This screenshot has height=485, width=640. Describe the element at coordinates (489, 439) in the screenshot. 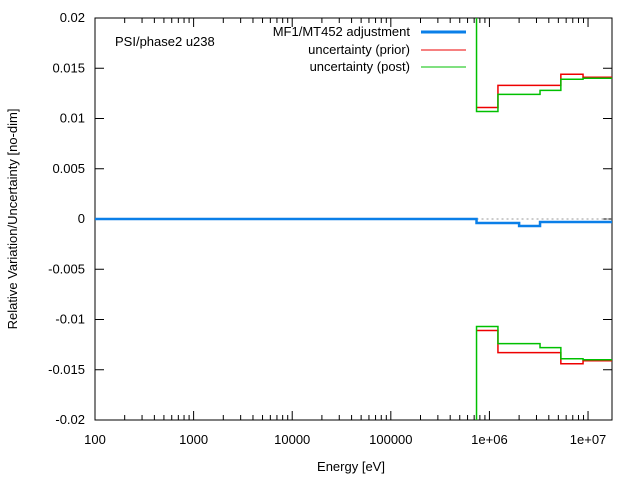

I see `x-tick-label: 1e+06` at that location.